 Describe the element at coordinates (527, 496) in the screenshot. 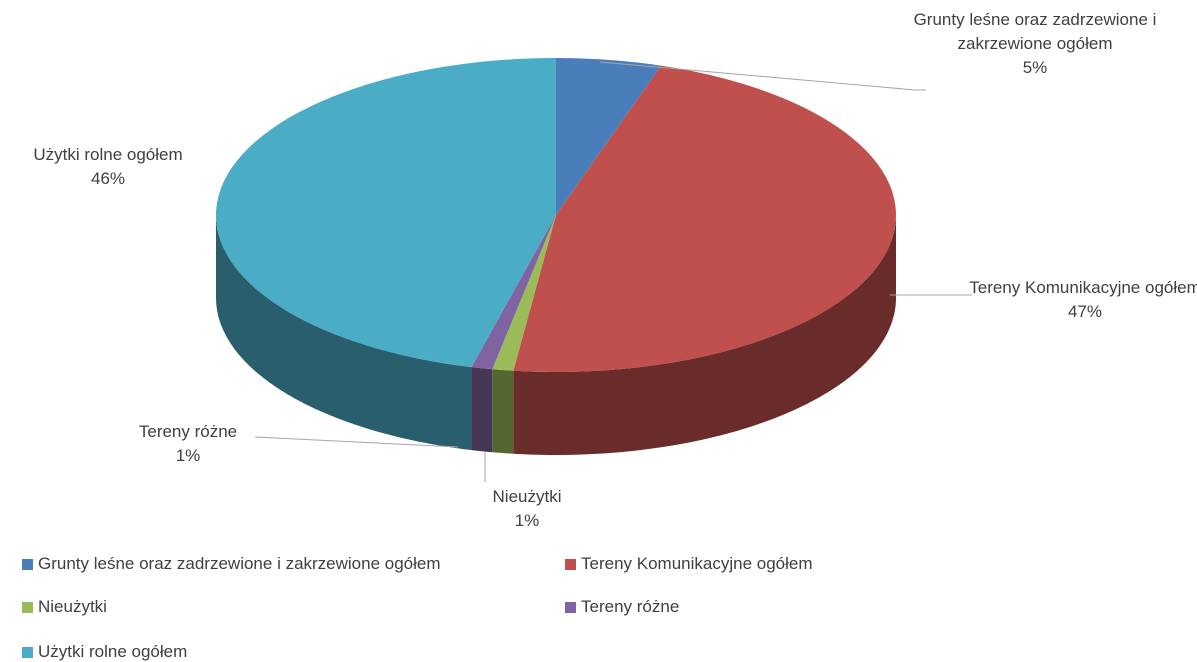

I see `label-category: Nieużytki` at that location.